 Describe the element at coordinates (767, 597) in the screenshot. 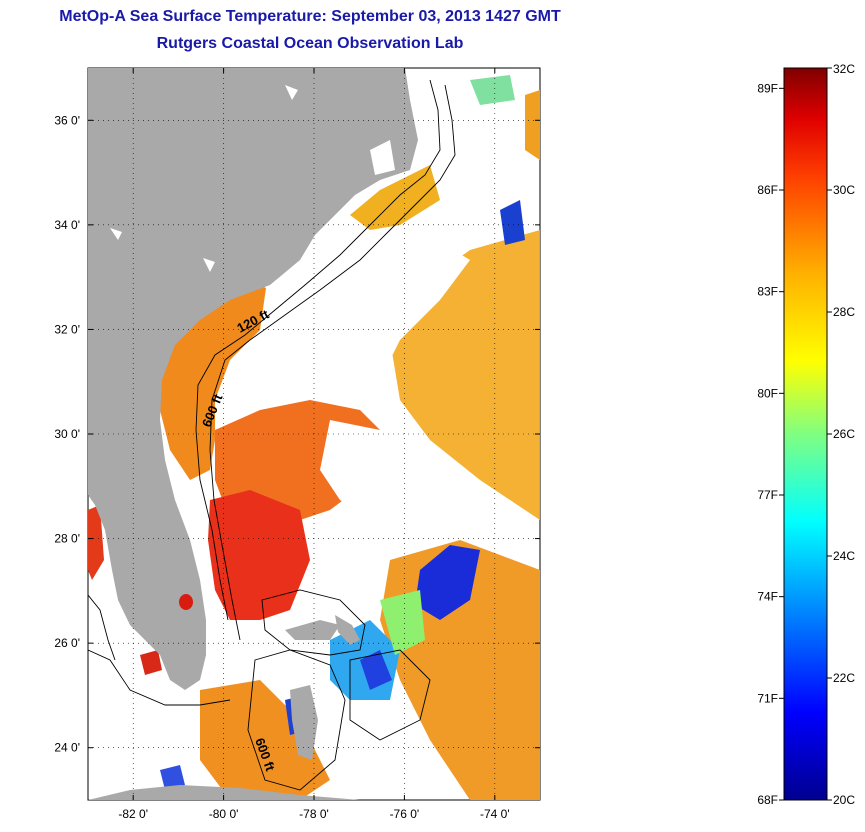

I see `colorbar-f-label: 74F` at that location.